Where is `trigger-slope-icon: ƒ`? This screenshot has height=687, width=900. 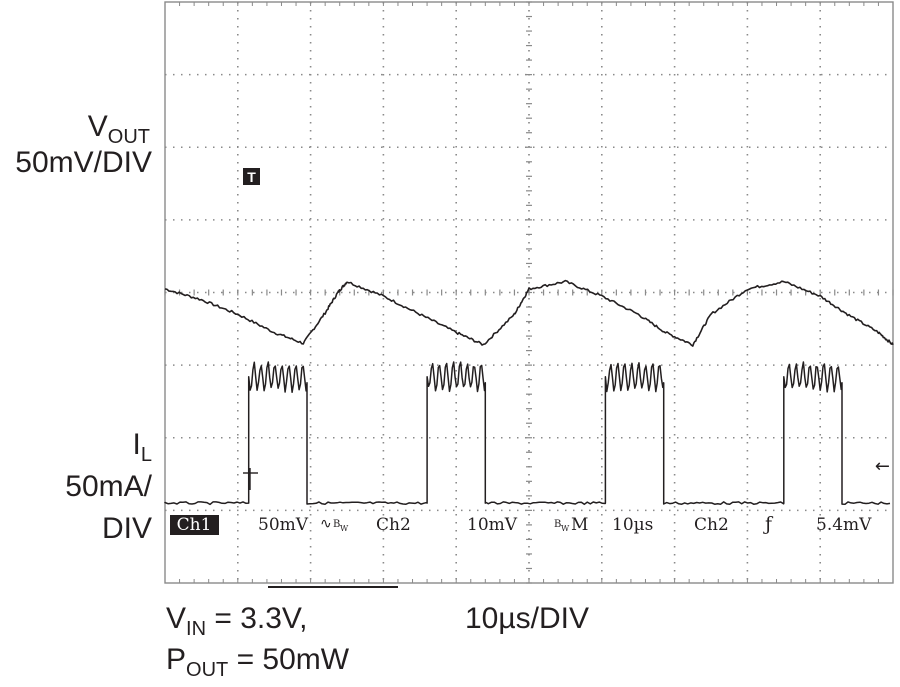 trigger-slope-icon: ƒ is located at coordinates (768, 524).